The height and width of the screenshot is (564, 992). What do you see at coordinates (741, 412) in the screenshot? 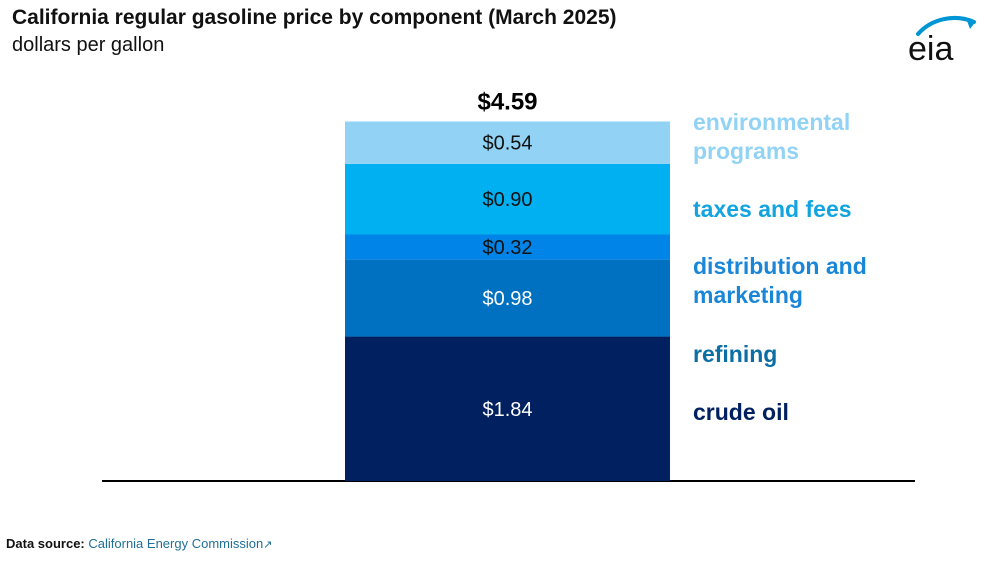
I see `legend-label-crude-oil: crude oil` at bounding box center [741, 412].